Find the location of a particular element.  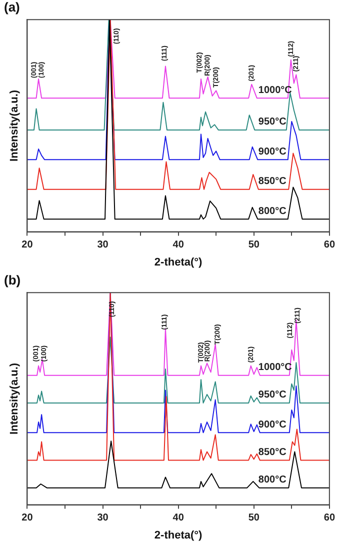

chart-title: (b) is located at coordinates (12, 280).